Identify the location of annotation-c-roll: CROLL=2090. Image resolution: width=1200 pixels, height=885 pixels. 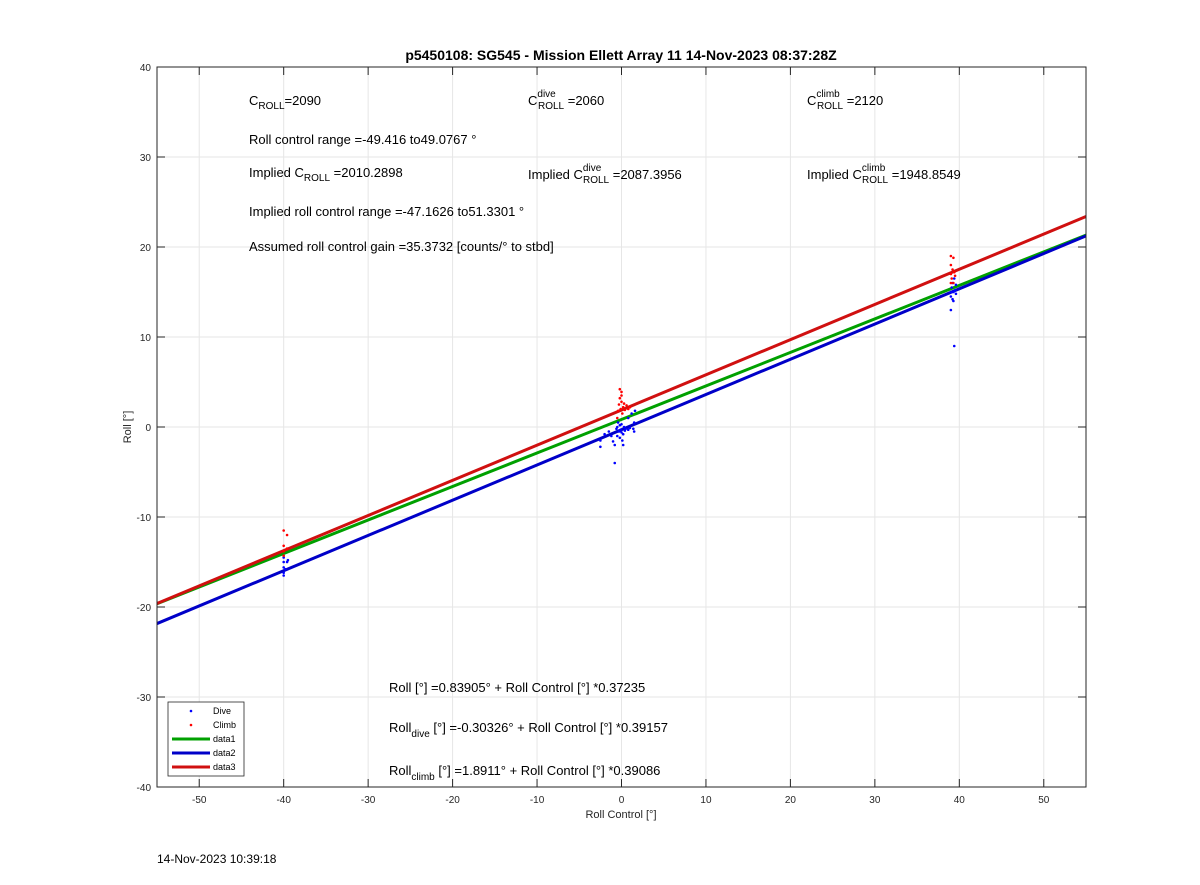
(285, 102).